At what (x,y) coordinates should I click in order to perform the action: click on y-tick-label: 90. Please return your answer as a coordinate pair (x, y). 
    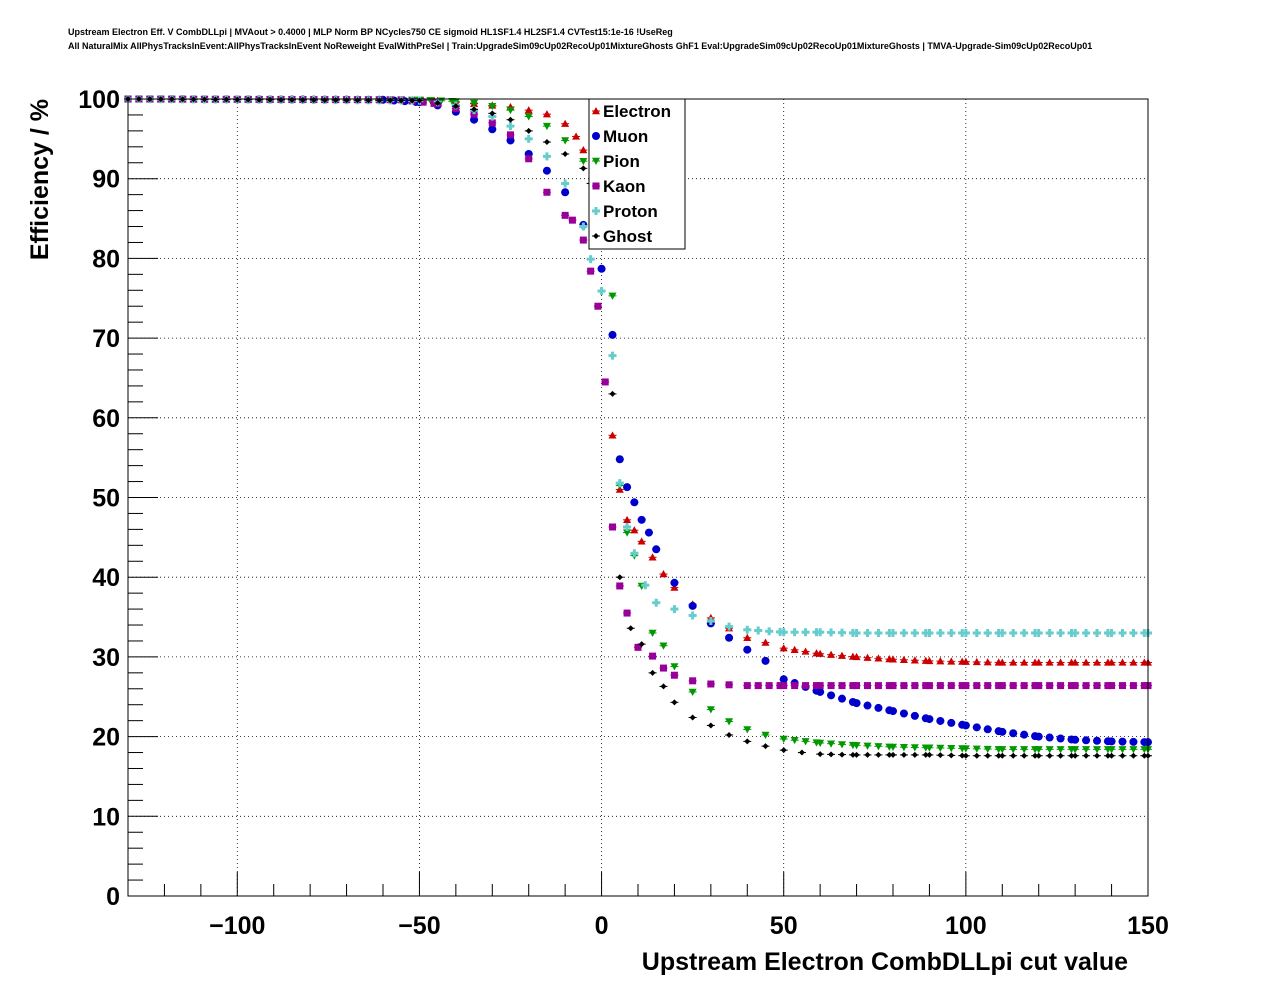
    Looking at the image, I should click on (106, 180).